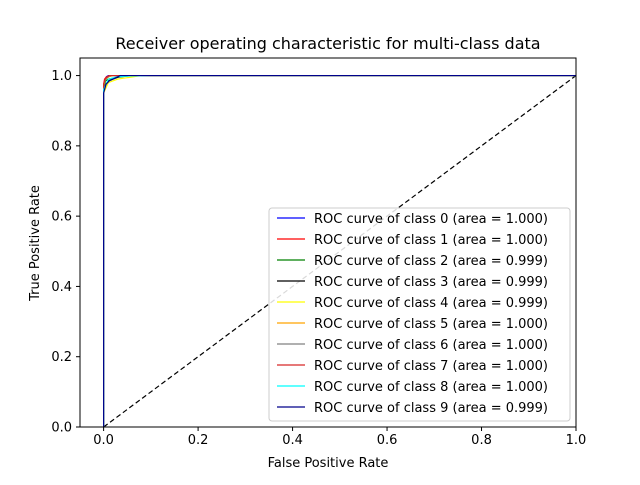 The image size is (640, 485). I want to click on x-tick-label: 1.0, so click(576, 440).